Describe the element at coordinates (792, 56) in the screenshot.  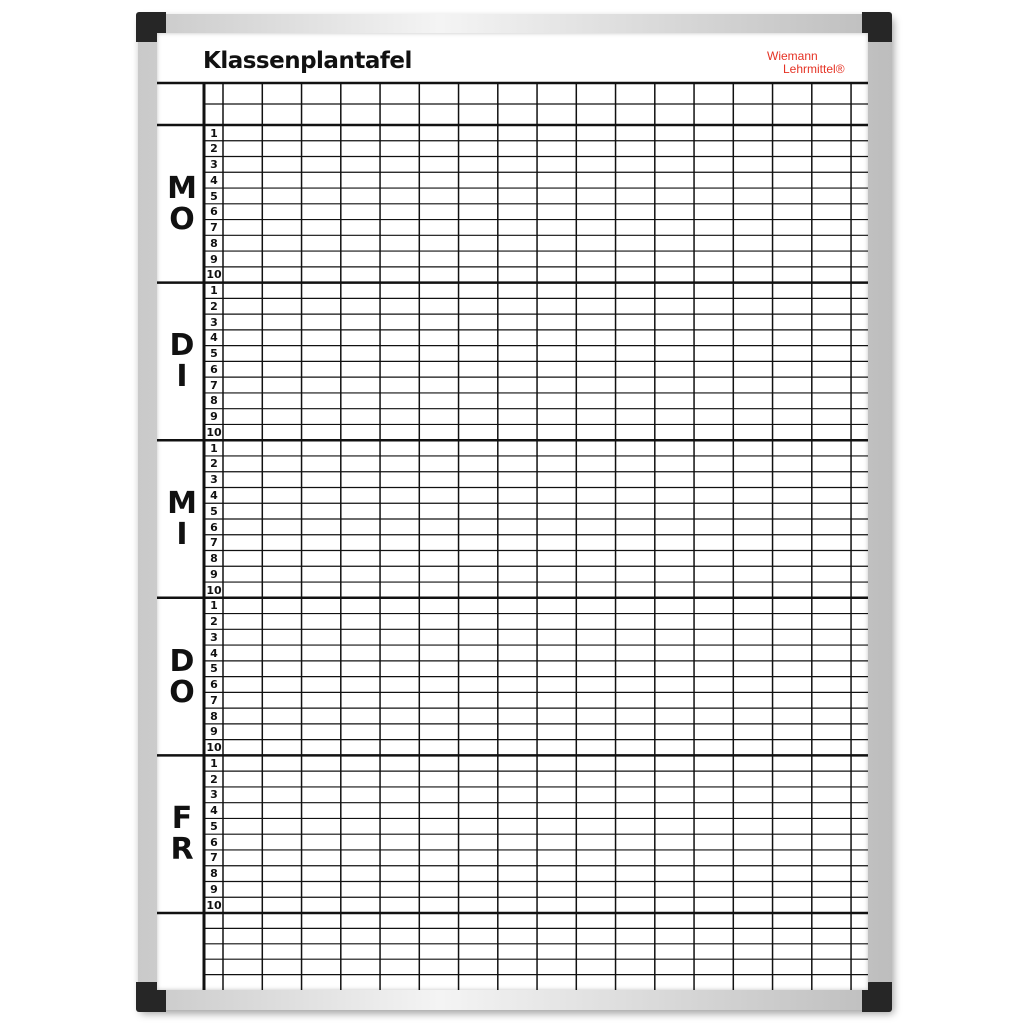
I see `logo-line-1: Wiemann` at that location.